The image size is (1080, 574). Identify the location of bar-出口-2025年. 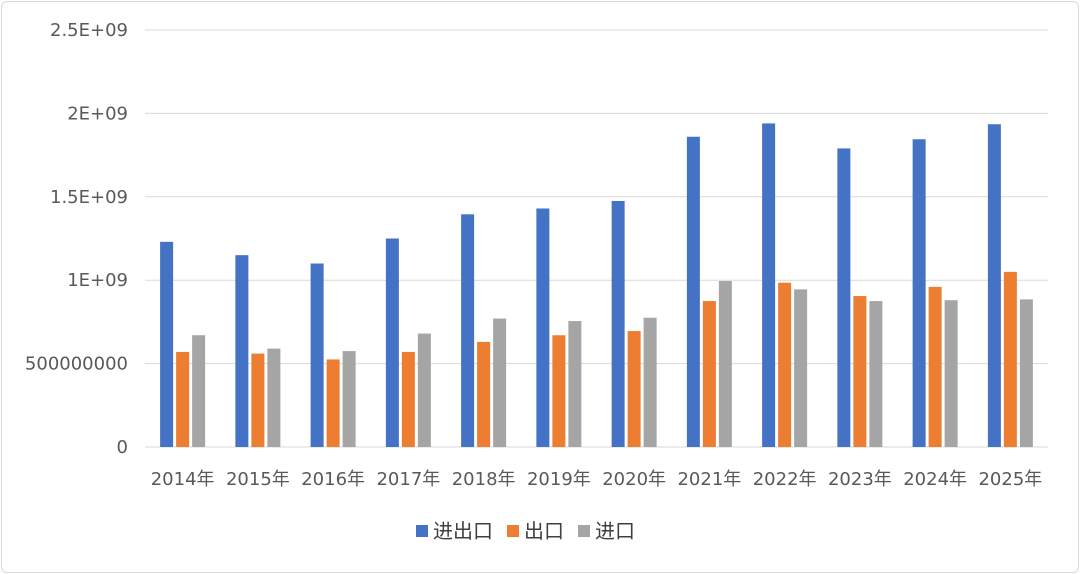
(1010, 359).